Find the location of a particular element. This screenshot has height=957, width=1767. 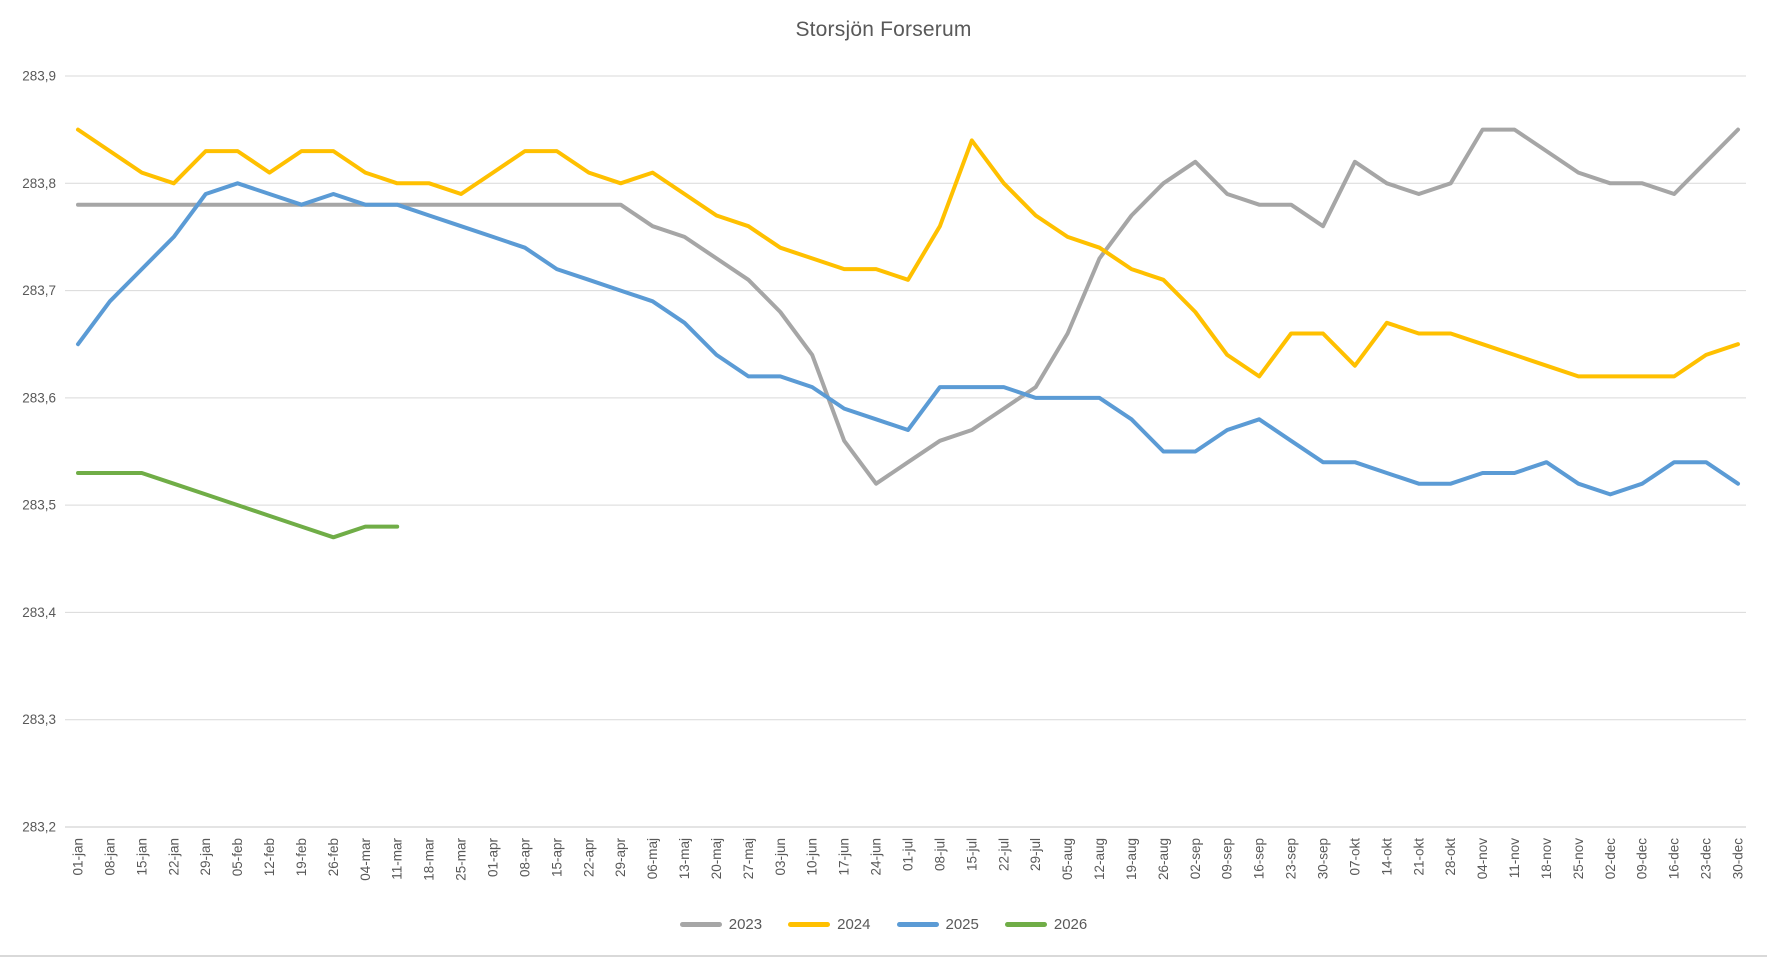

x-tick-label: 19-feb is located at coordinates (301, 857).